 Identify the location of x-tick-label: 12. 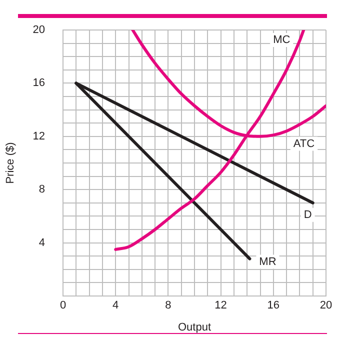
(220, 306).